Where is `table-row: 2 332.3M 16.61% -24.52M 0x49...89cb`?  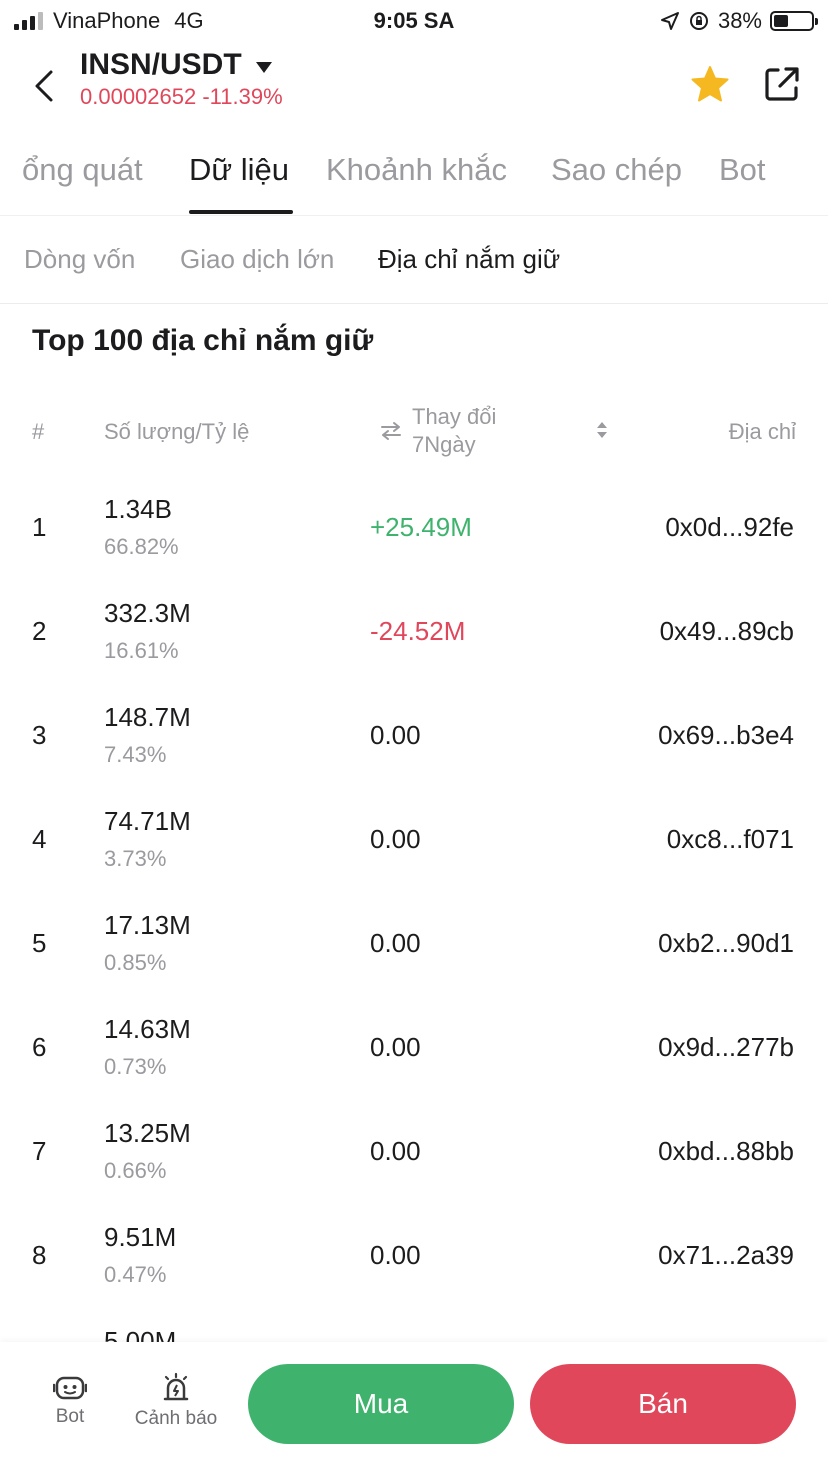 table-row: 2 332.3M 16.61% -24.52M 0x49...89cb is located at coordinates (414, 630).